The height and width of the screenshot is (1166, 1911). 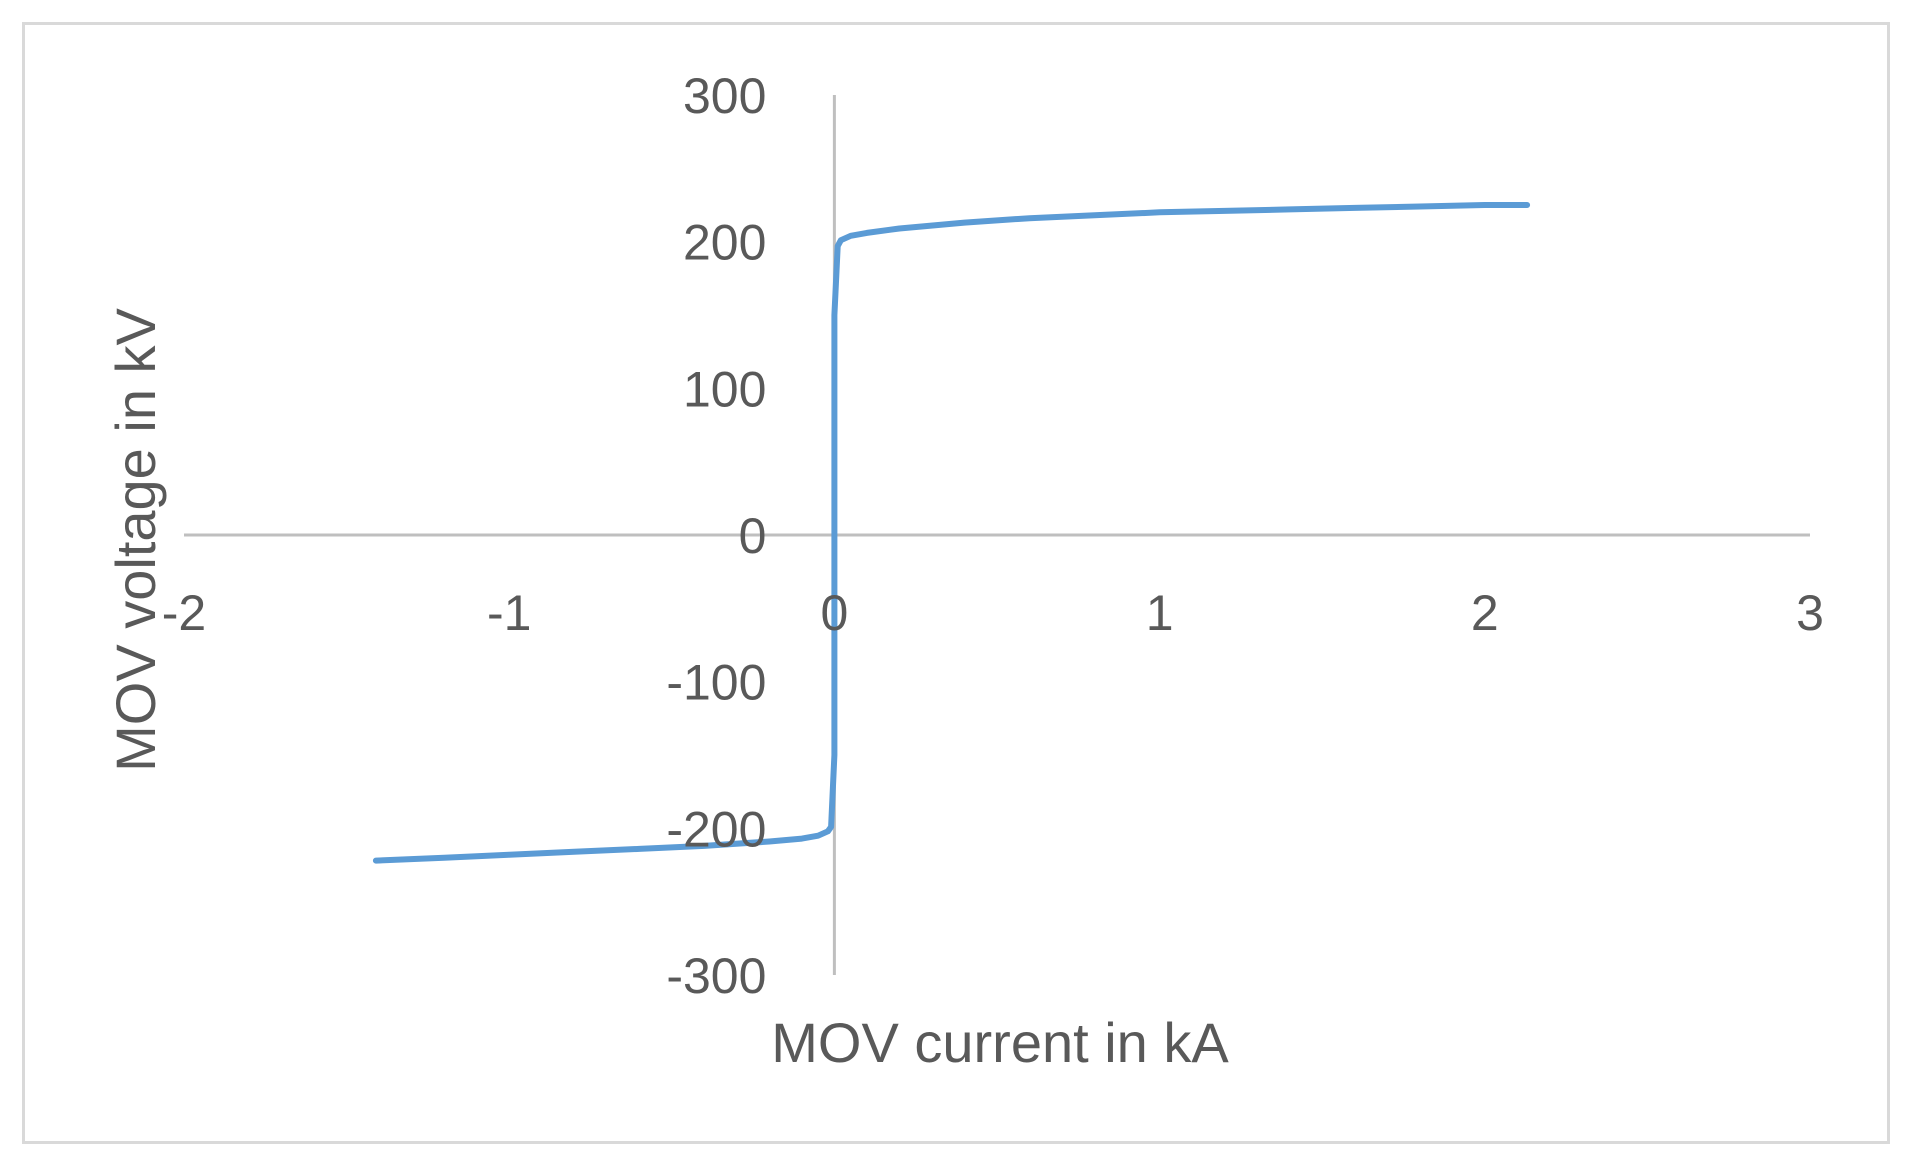 I want to click on y-tick-labels: -300 -200 -100 0 100 200 300, so click(x=716, y=536).